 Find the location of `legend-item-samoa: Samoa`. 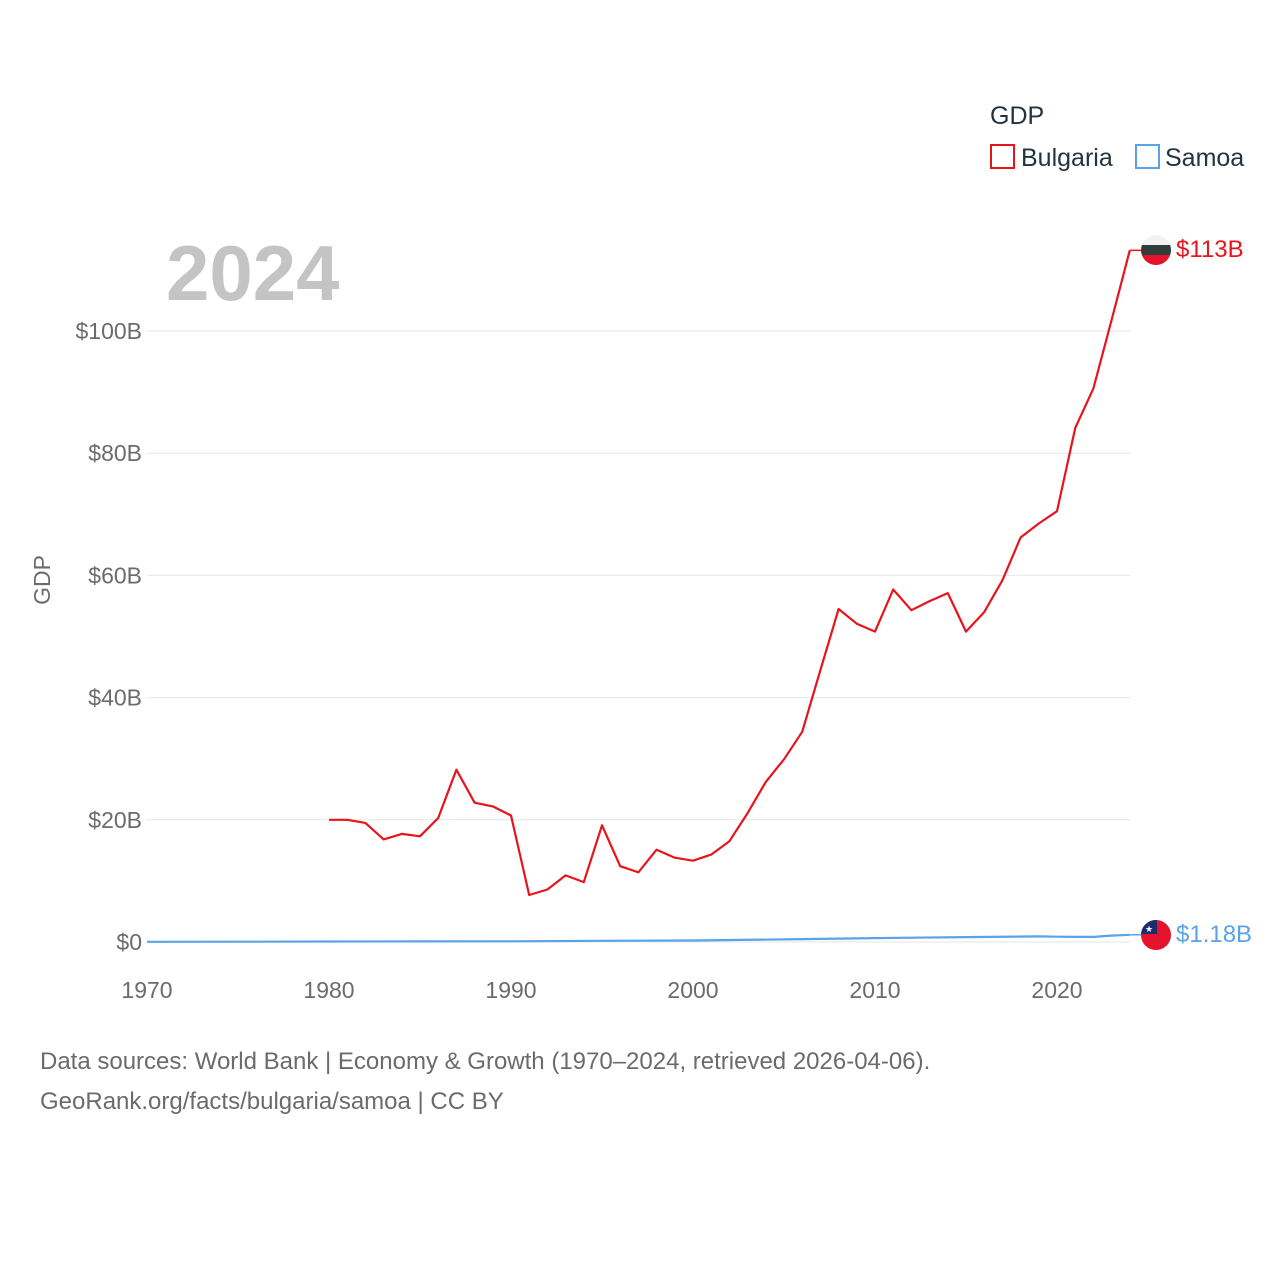

legend-item-samoa: Samoa is located at coordinates (1189, 158).